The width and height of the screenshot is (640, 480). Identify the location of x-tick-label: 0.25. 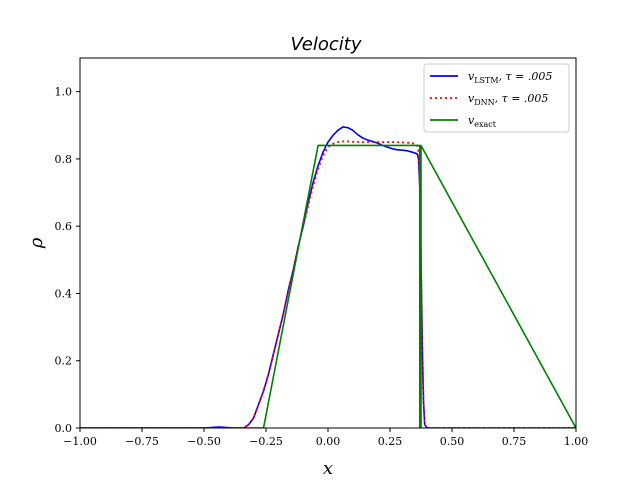
(390, 441).